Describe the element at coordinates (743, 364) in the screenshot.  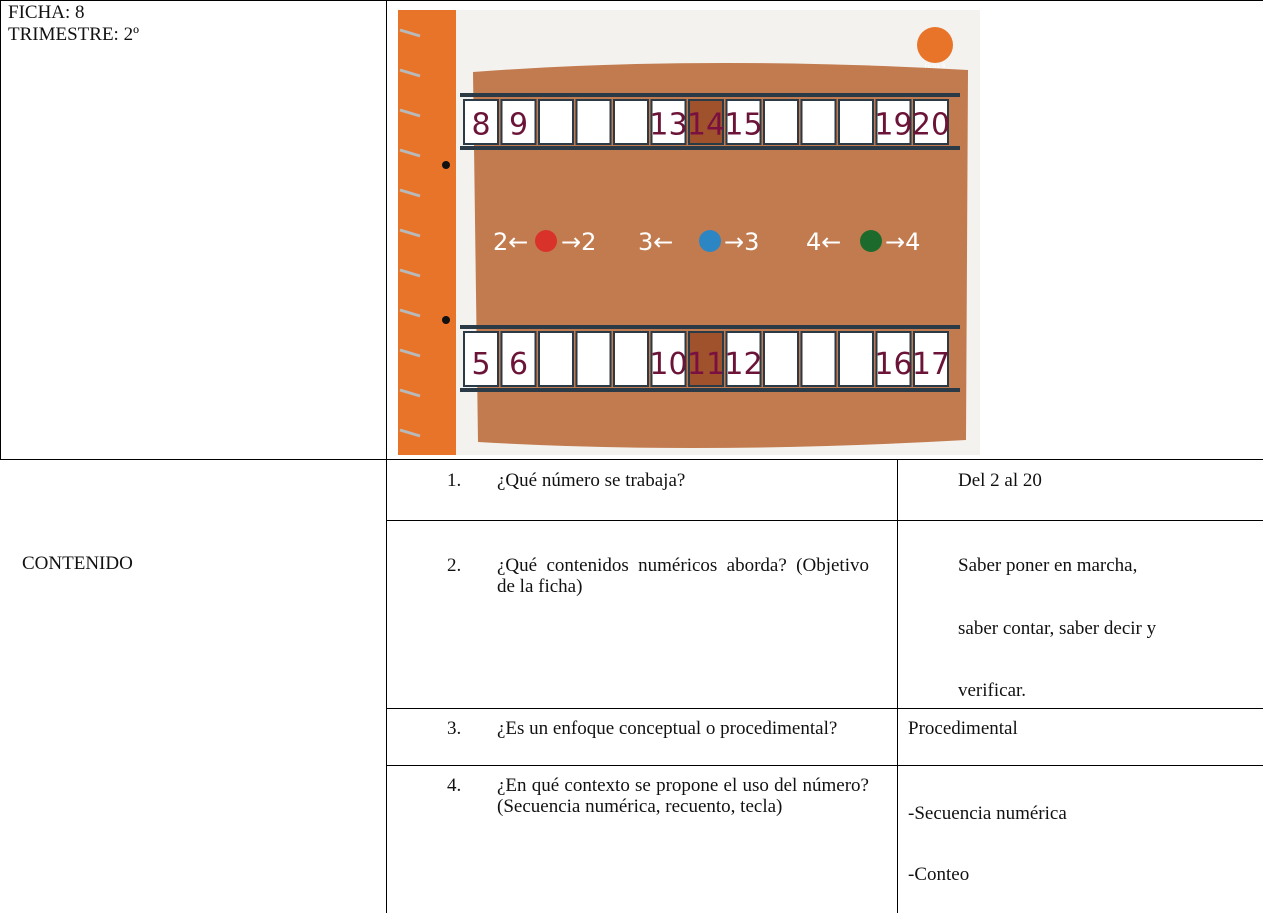
I see `ladder-number: 12` at that location.